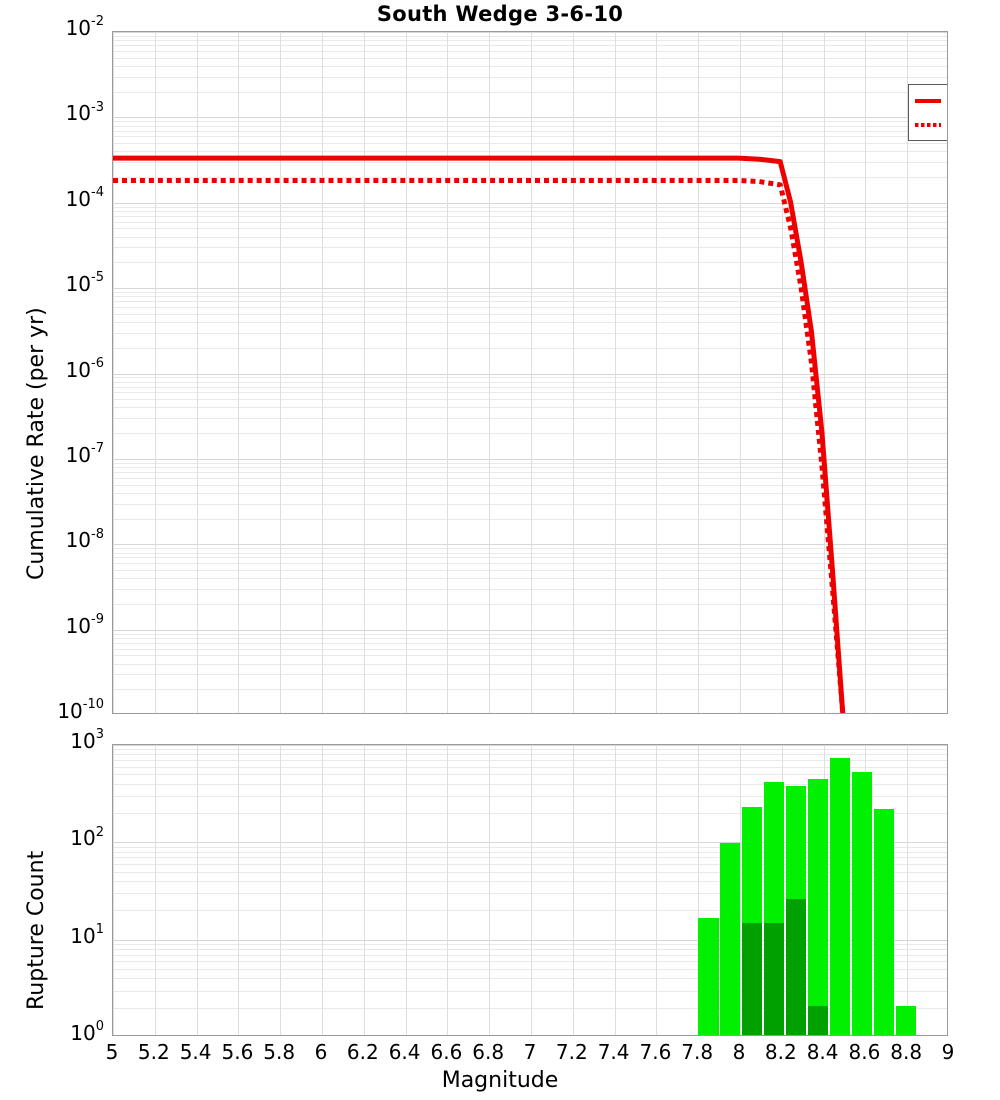  Describe the element at coordinates (613, 1052) in the screenshot. I see `x-tick-label: 7.4` at that location.